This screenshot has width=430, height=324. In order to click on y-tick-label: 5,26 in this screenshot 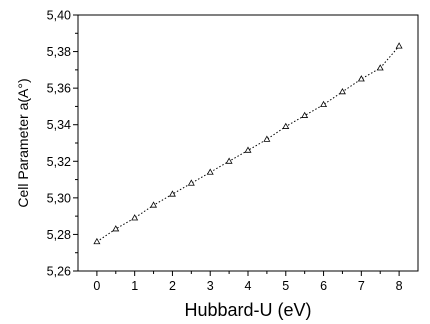, I will do `click(59, 272)`.